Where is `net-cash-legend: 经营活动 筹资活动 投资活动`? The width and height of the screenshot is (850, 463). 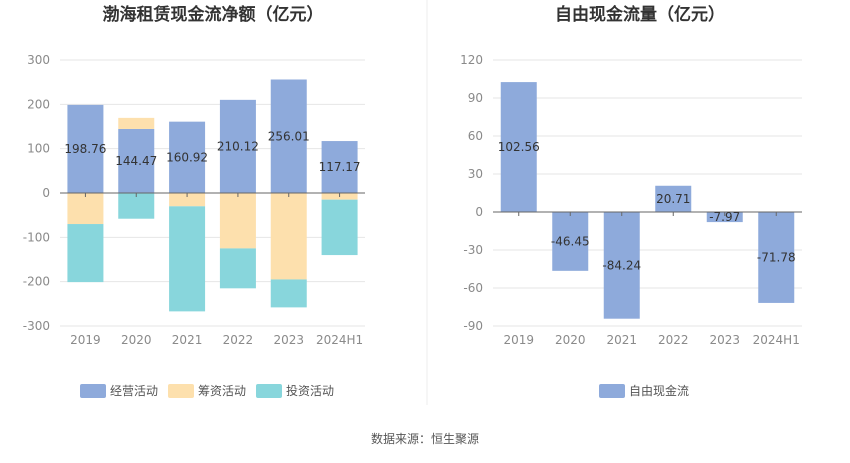 net-cash-legend: 经营活动 筹资活动 投资活动 is located at coordinates (207, 390).